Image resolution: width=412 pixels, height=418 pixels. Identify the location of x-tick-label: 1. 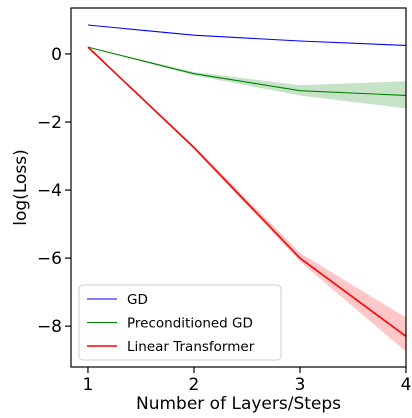
(88, 385).